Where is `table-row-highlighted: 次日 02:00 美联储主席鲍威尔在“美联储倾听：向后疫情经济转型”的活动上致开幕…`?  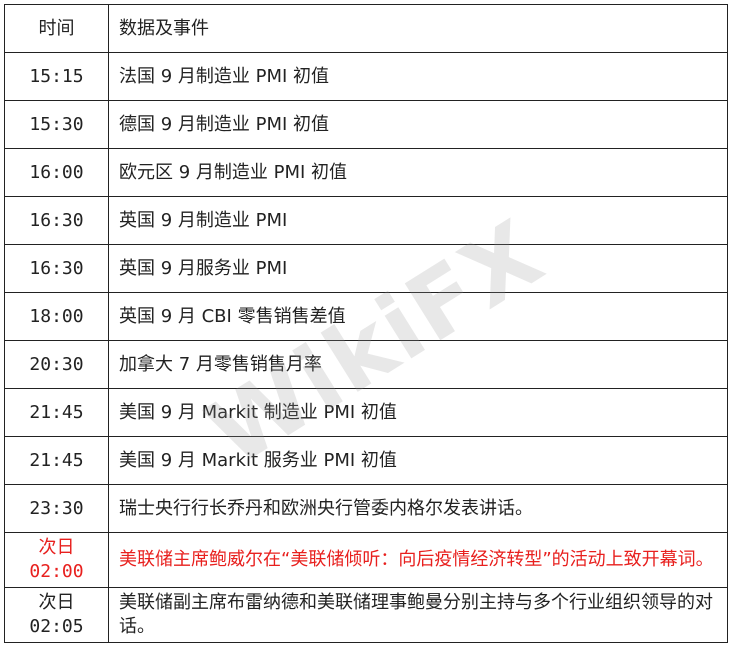 table-row-highlighted: 次日 02:00 美联储主席鲍威尔在“美联储倾听：向后疫情经济转型”的活动上致开幕… is located at coordinates (366, 560).